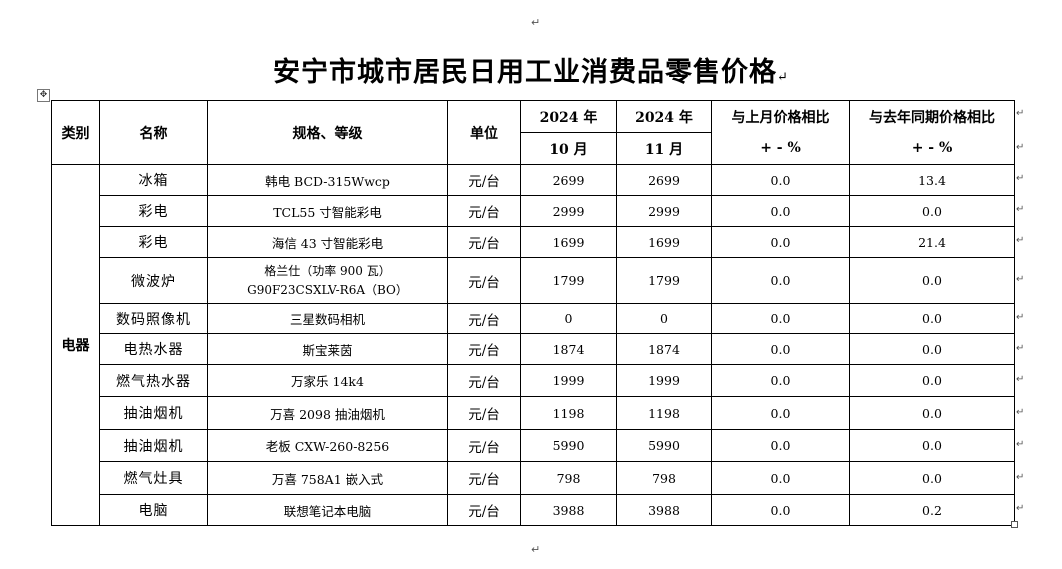 This screenshot has height=569, width=1062. Describe the element at coordinates (327, 318) in the screenshot. I see `product-spec: 三星数码相机` at that location.